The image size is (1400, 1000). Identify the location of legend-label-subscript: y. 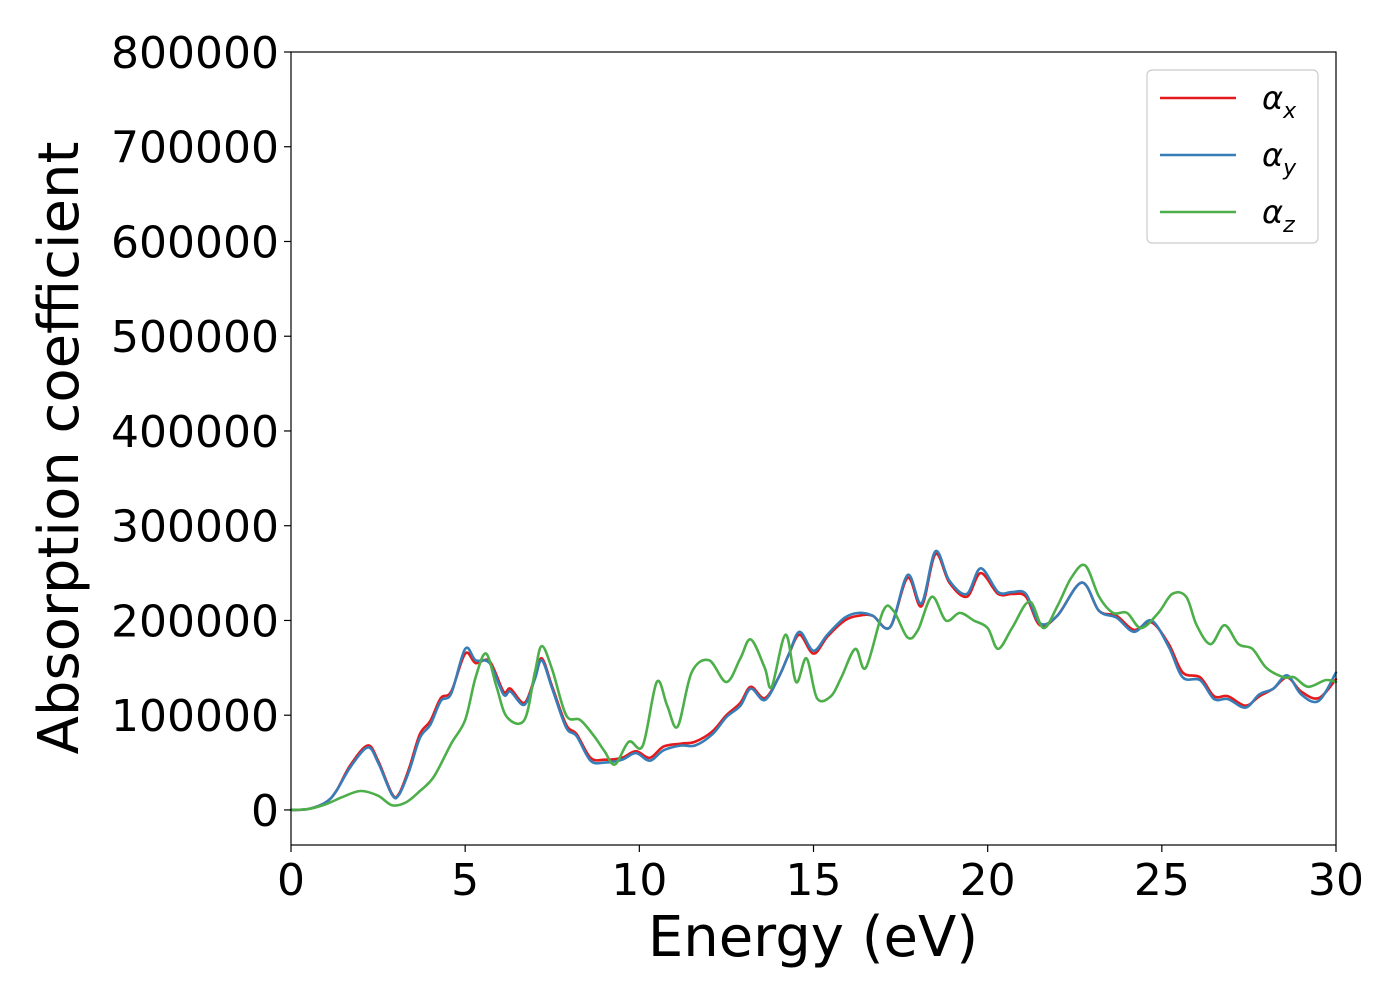
(1289, 168).